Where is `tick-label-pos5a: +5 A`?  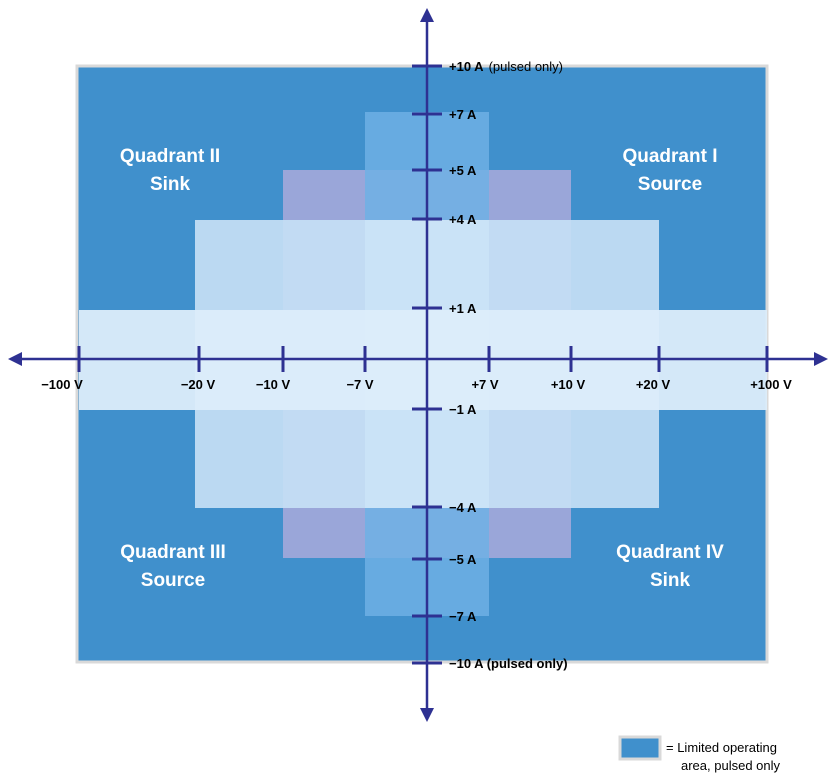 tick-label-pos5a: +5 A is located at coordinates (463, 170).